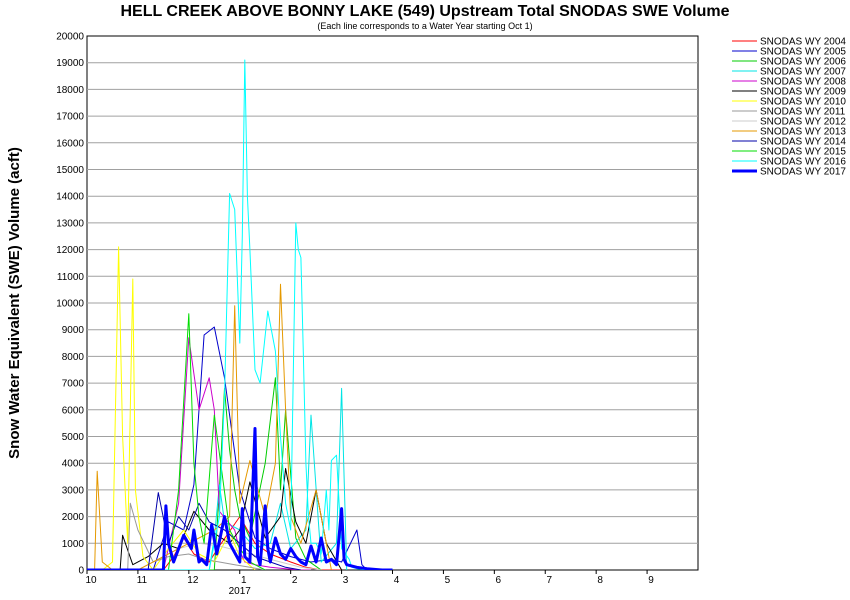  Describe the element at coordinates (600, 580) in the screenshot. I see `x-tick-label: 8` at that location.